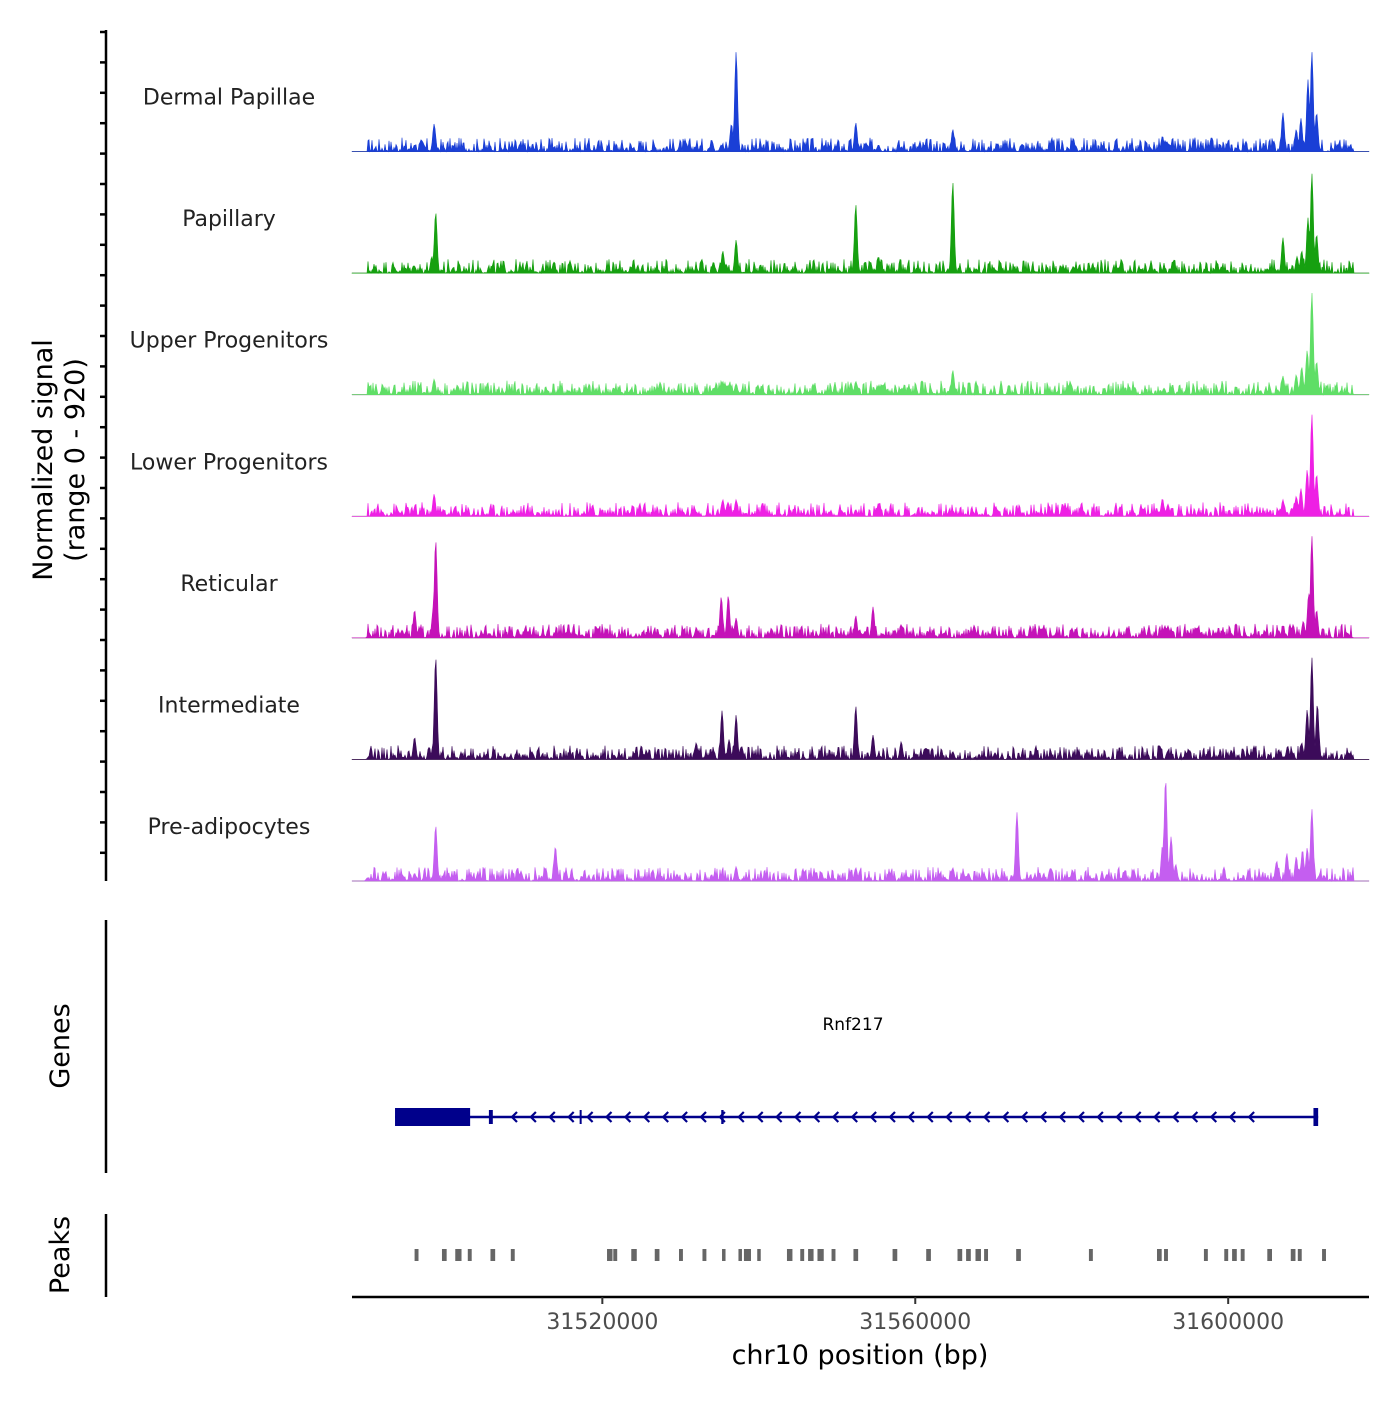  Describe the element at coordinates (860, 587) in the screenshot. I see `coverage-area-reticular` at that location.